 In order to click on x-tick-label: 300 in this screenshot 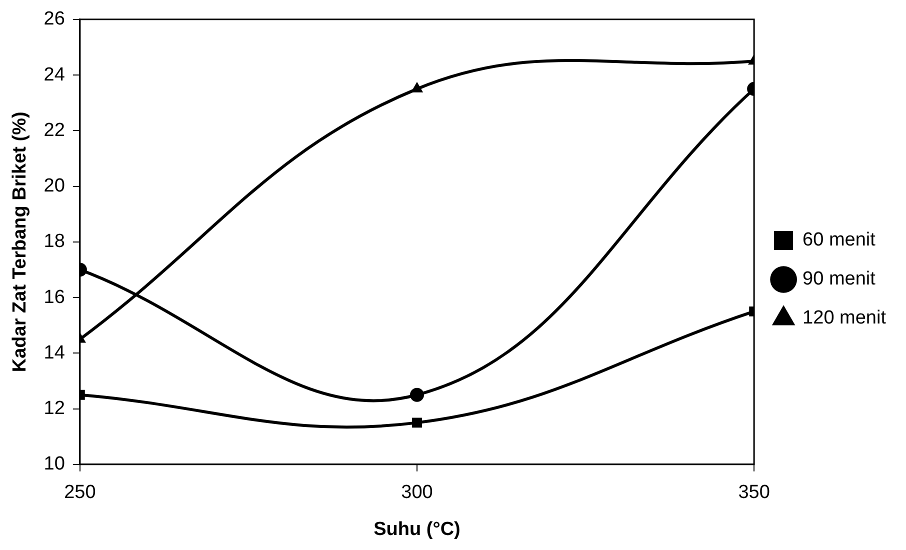, I will do `click(417, 493)`.